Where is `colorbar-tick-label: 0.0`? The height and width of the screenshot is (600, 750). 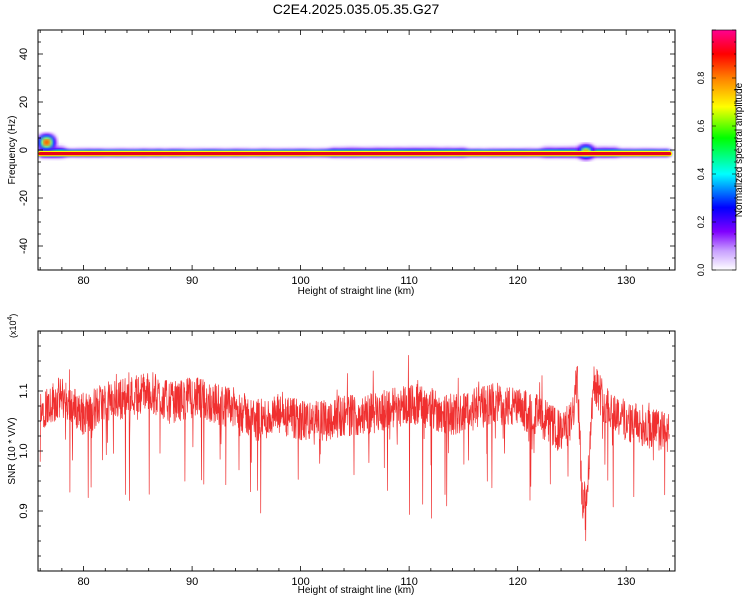
colorbar-tick-label: 0.0 is located at coordinates (701, 270).